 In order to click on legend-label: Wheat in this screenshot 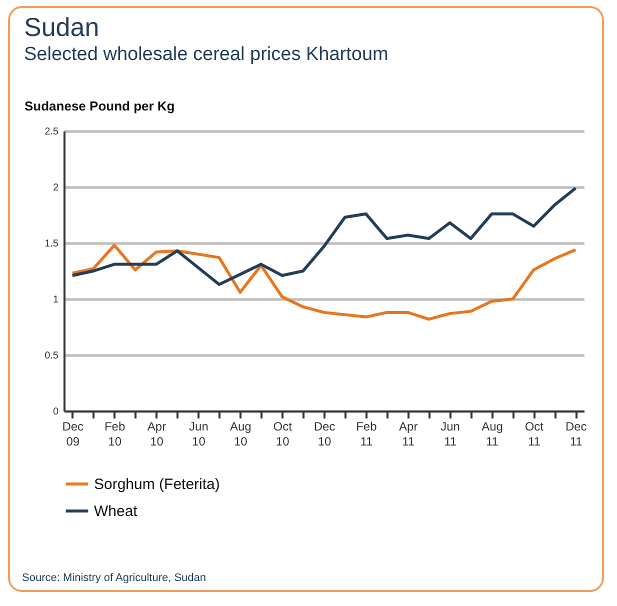, I will do `click(116, 511)`.